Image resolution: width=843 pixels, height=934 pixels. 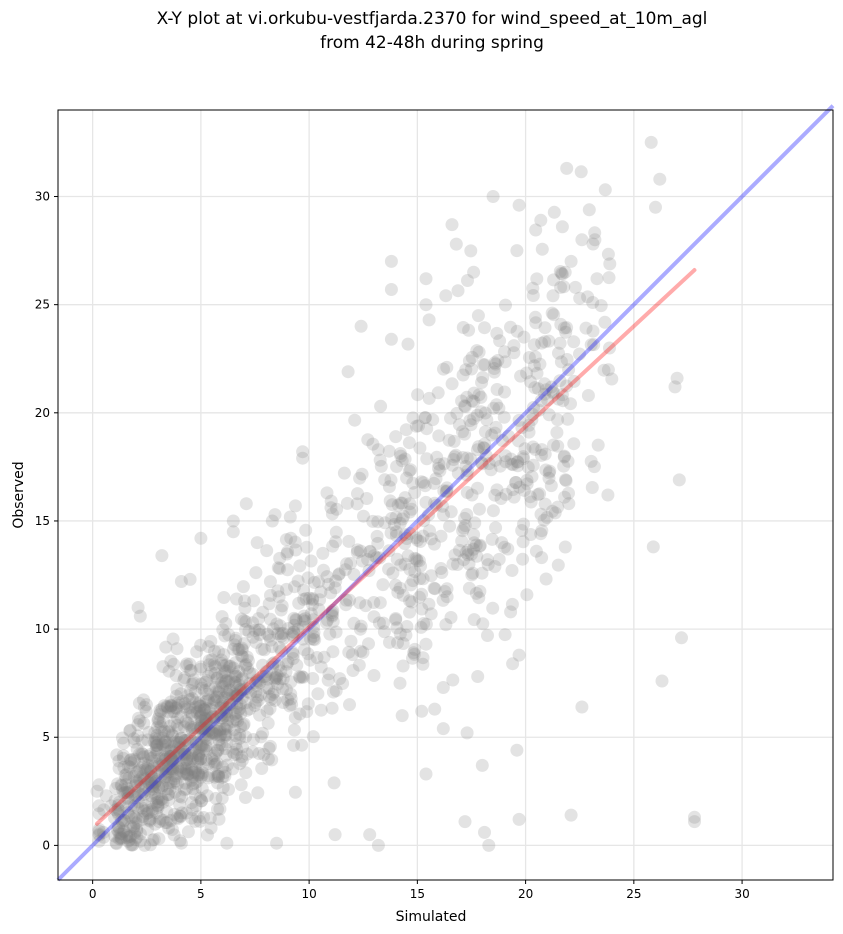 I want to click on x-axis-ticks: 0 5 10 15 20 25 30, so click(x=419, y=890).